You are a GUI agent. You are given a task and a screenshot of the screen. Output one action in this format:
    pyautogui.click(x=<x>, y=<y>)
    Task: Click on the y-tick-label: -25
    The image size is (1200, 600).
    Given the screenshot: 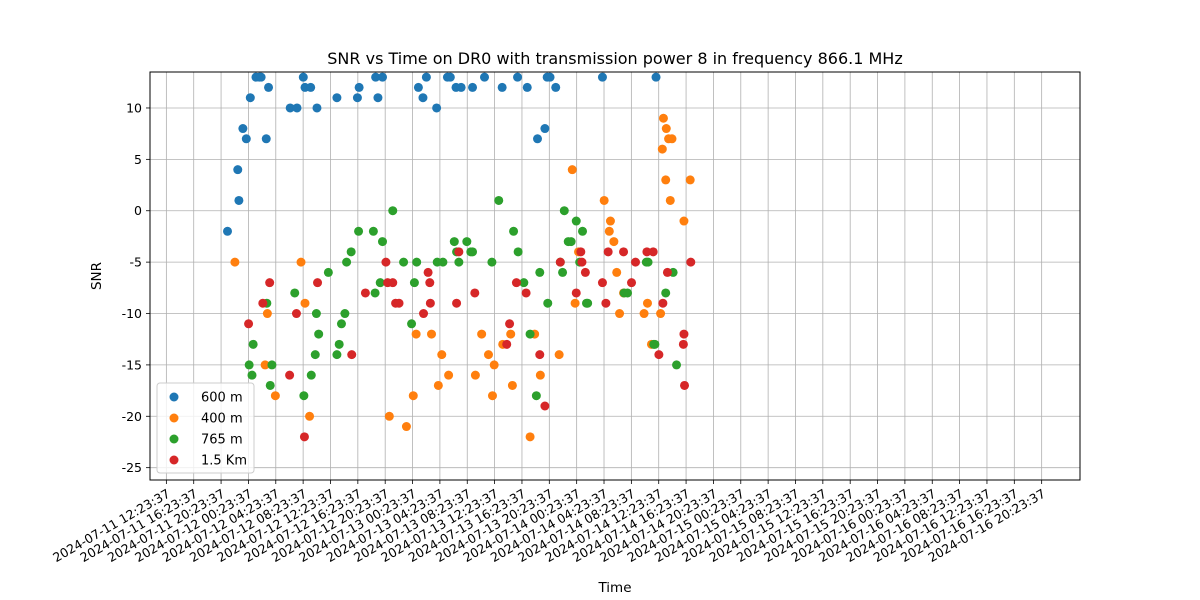 What is the action you would take?
    pyautogui.click(x=132, y=467)
    